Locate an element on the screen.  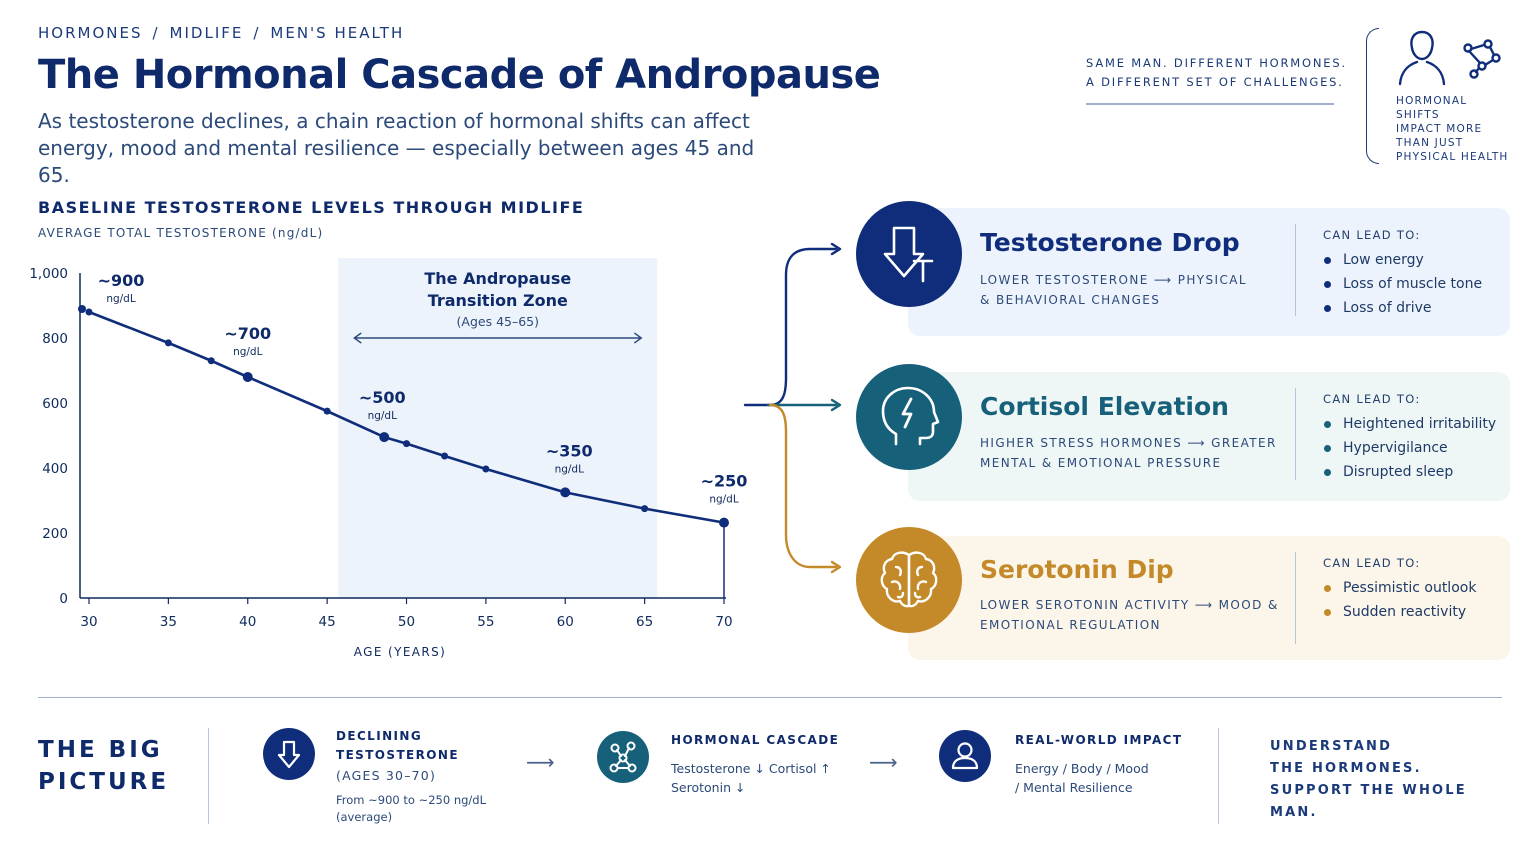
summary-divider is located at coordinates (208, 776).